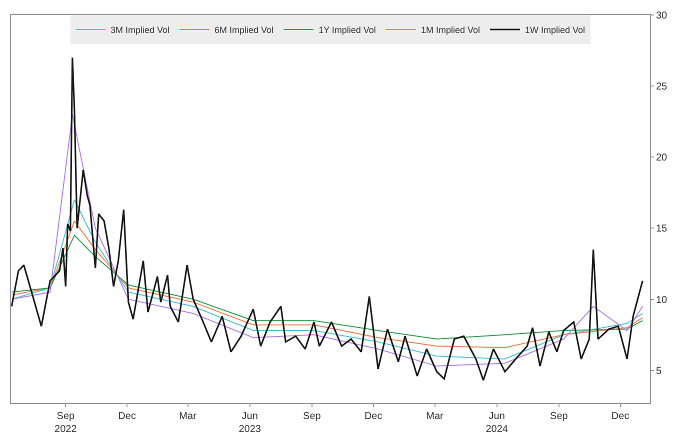 The width and height of the screenshot is (680, 445). I want to click on y-tick-label: 5, so click(659, 371).